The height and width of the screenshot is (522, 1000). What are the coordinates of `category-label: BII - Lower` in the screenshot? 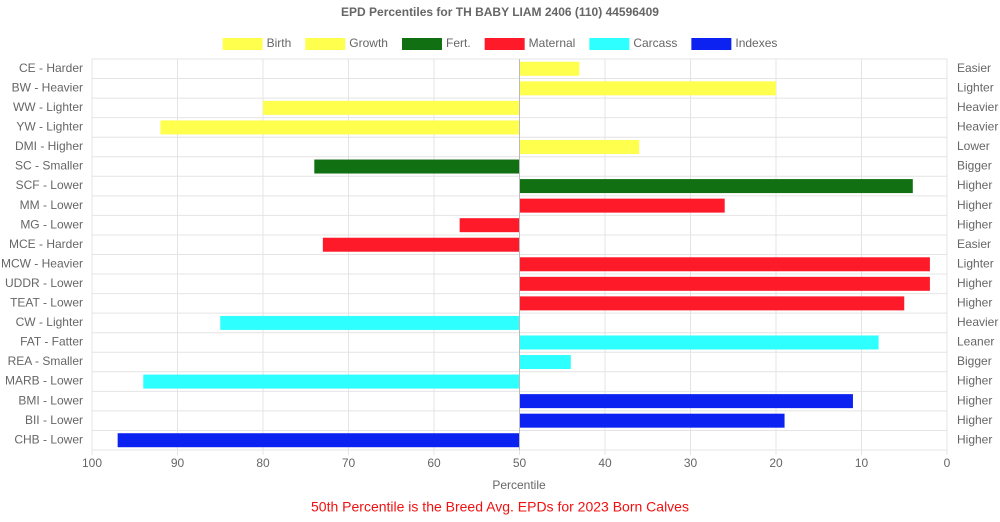 It's located at (54, 420).